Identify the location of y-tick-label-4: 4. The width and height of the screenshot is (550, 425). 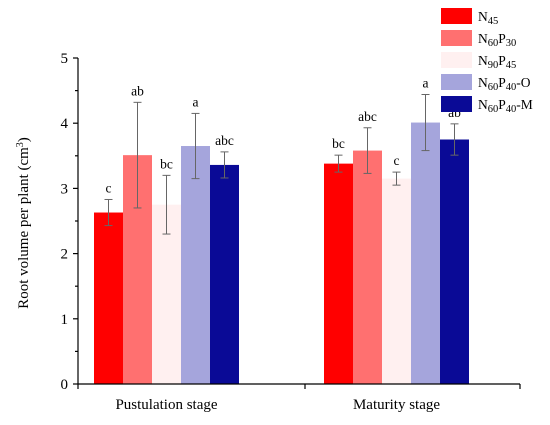
(65, 124).